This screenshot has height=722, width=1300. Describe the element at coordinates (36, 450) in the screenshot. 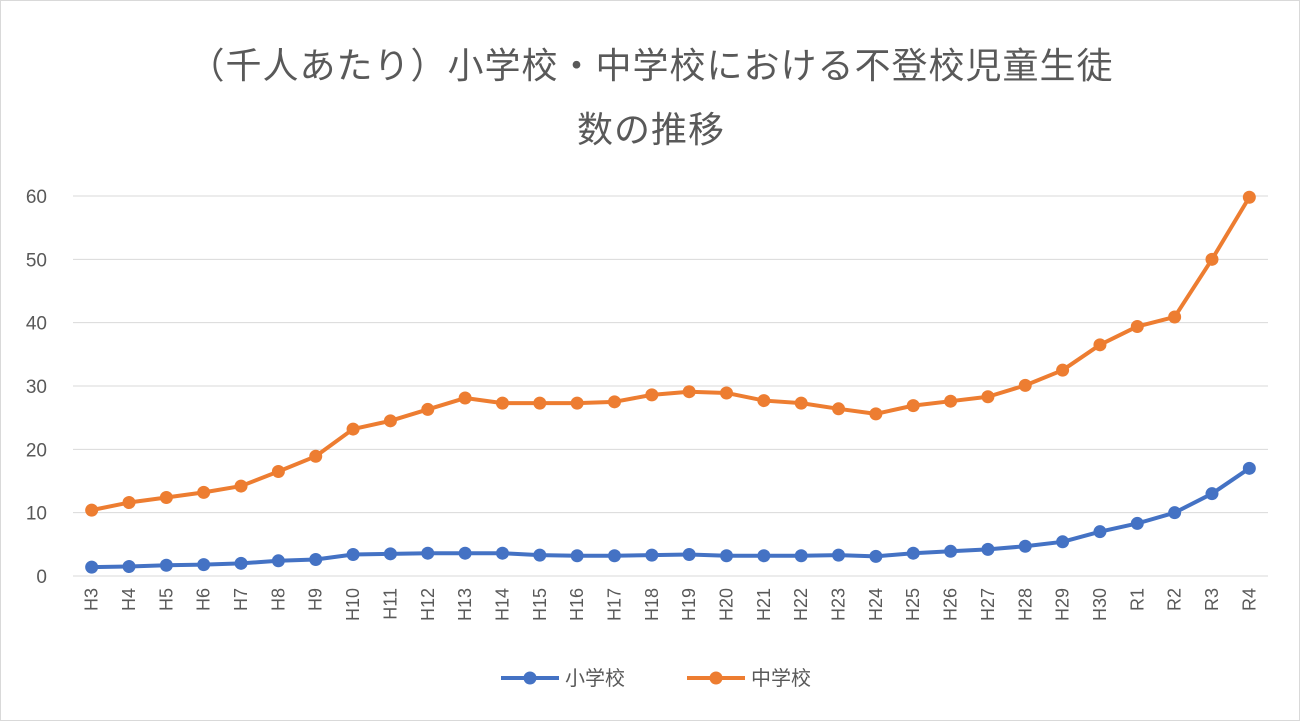

I see `y-tick-label-20: 20` at that location.